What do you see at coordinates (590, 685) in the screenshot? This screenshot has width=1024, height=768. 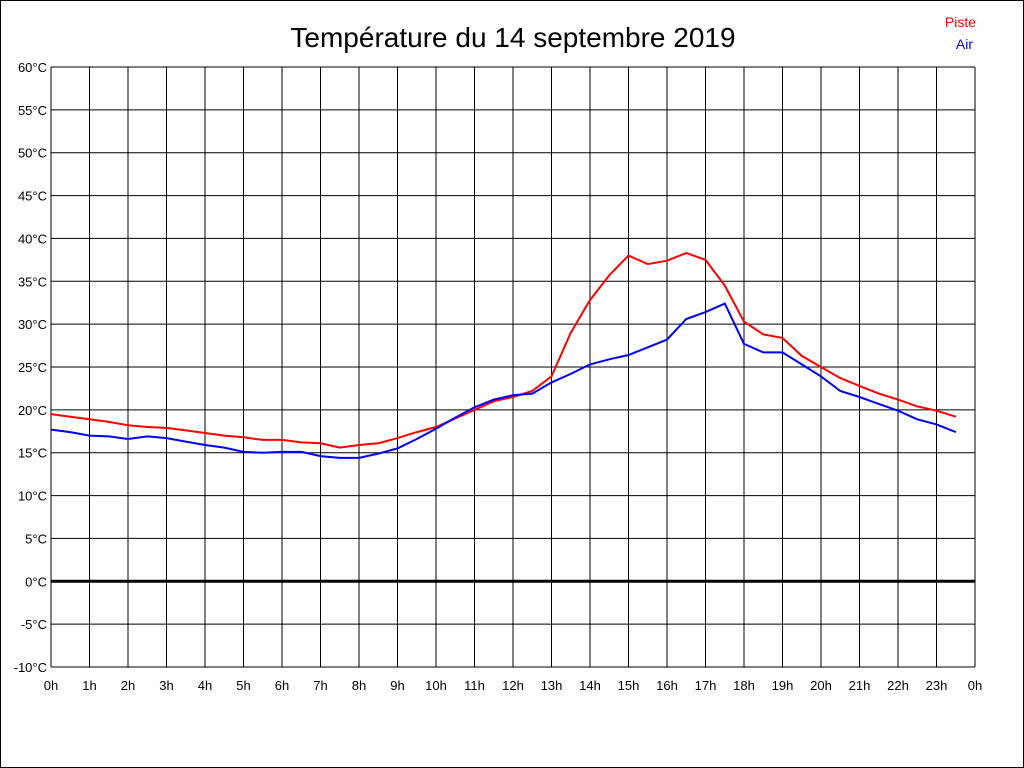 I see `x-tick-label: 14h` at bounding box center [590, 685].